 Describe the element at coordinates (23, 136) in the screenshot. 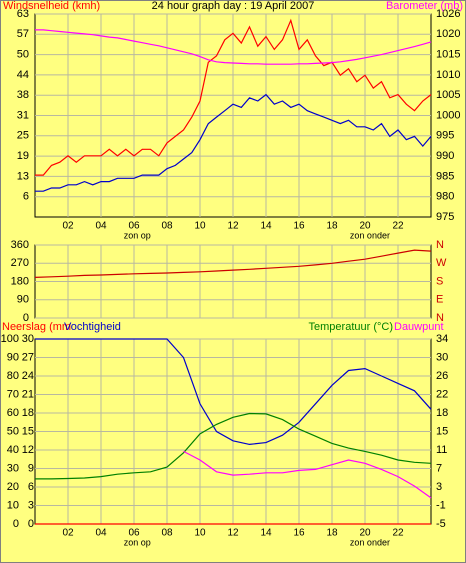

I see `y-tick-label: 25` at that location.